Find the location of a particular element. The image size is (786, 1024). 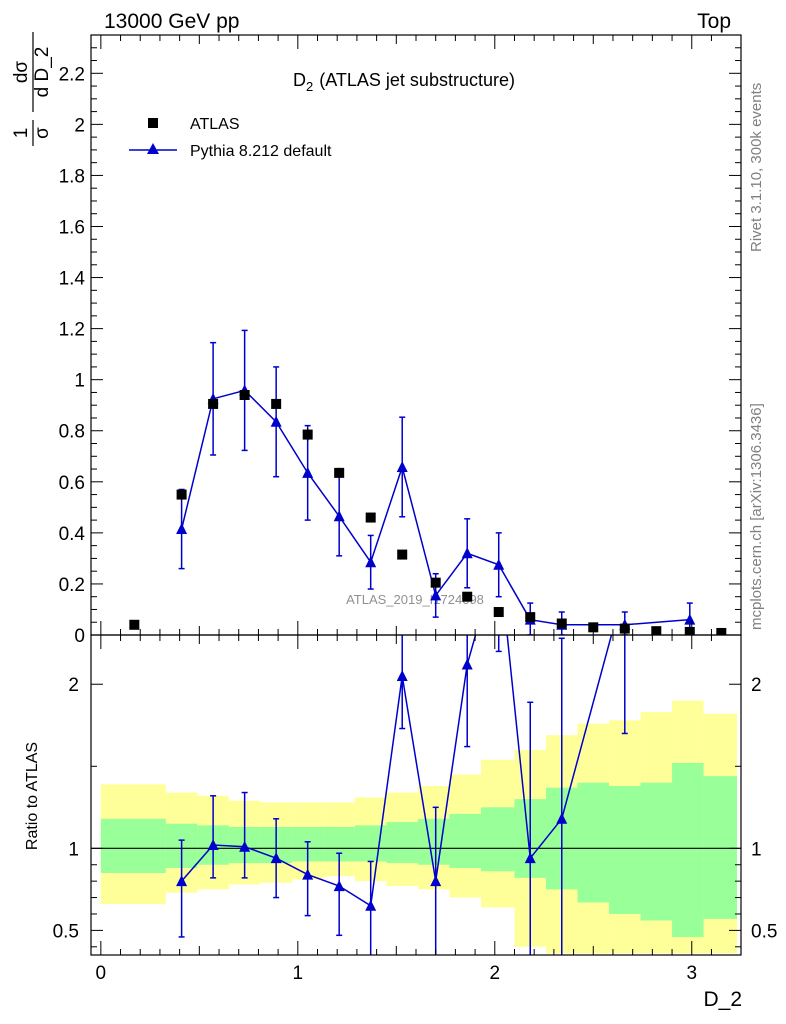

main-y-tick-label: 0.2 is located at coordinates (72, 585).